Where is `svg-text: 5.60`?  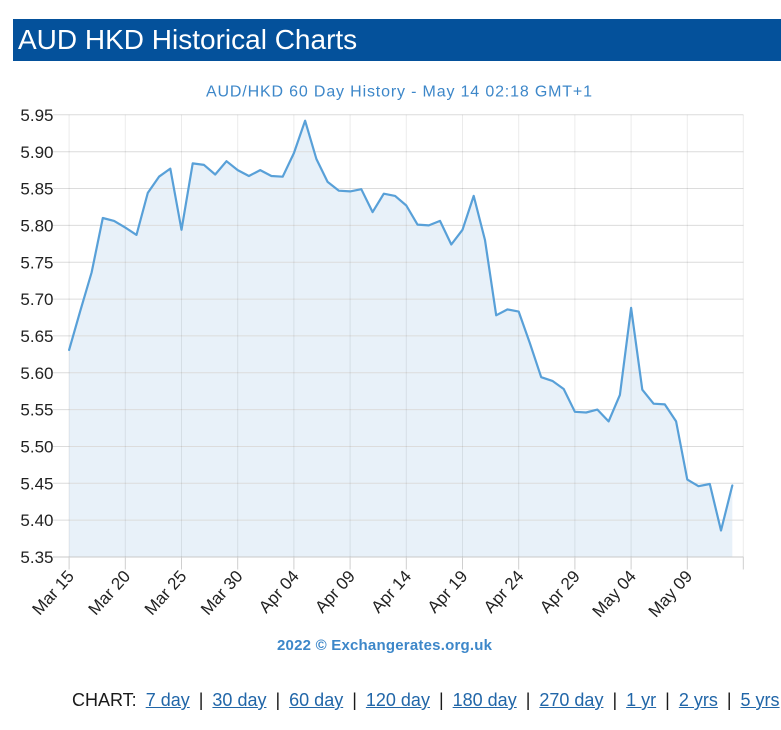 svg-text: 5.60 is located at coordinates (36, 373).